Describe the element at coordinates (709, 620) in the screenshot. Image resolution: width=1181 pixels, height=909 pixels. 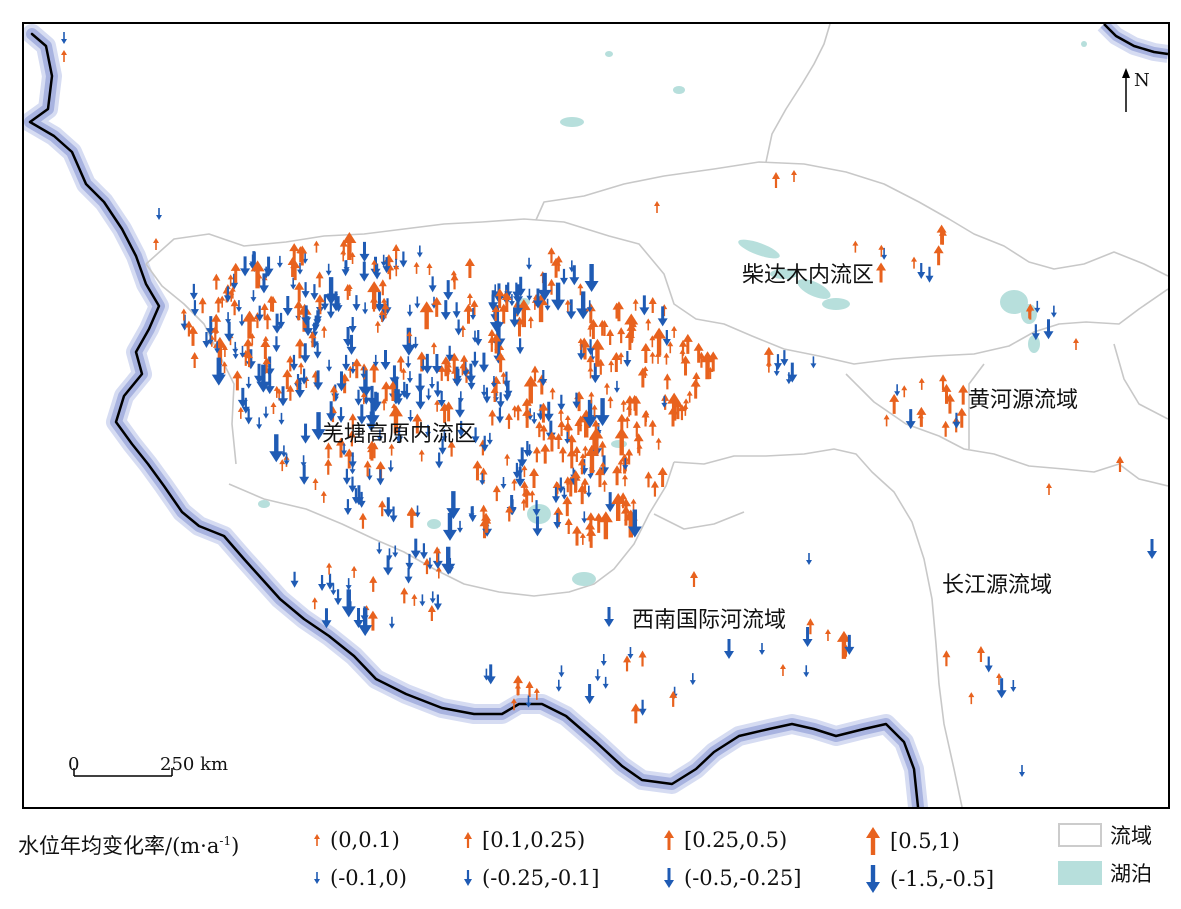
I see `label-southwest: 西南国际河流域` at that location.